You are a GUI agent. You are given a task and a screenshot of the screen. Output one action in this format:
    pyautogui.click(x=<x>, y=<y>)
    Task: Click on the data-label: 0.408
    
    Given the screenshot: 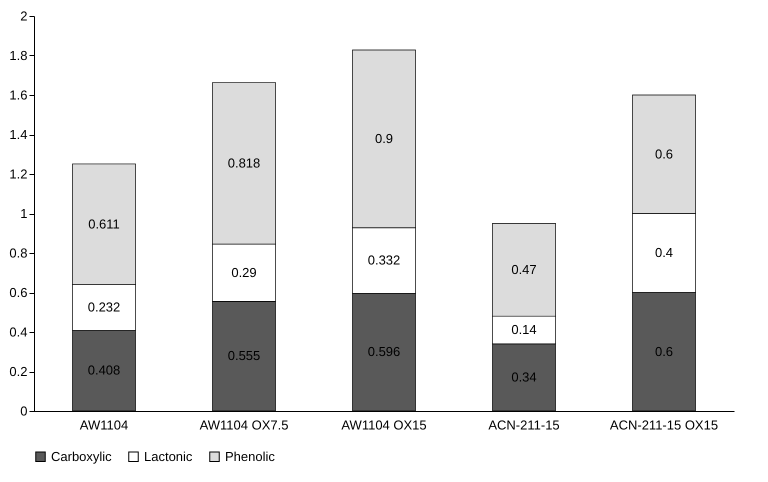 What is the action you would take?
    pyautogui.click(x=104, y=370)
    